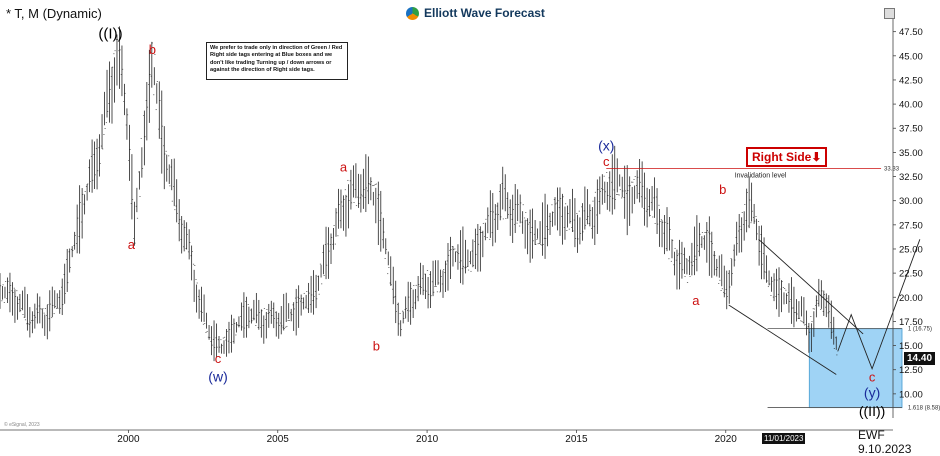  I want to click on symbol-title: * T, M (Dynamic), so click(54, 13).